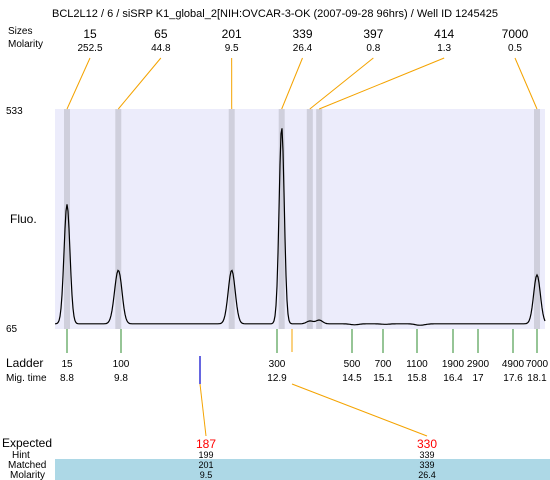 The width and height of the screenshot is (550, 480). I want to click on peak-size-label: 397, so click(373, 34).